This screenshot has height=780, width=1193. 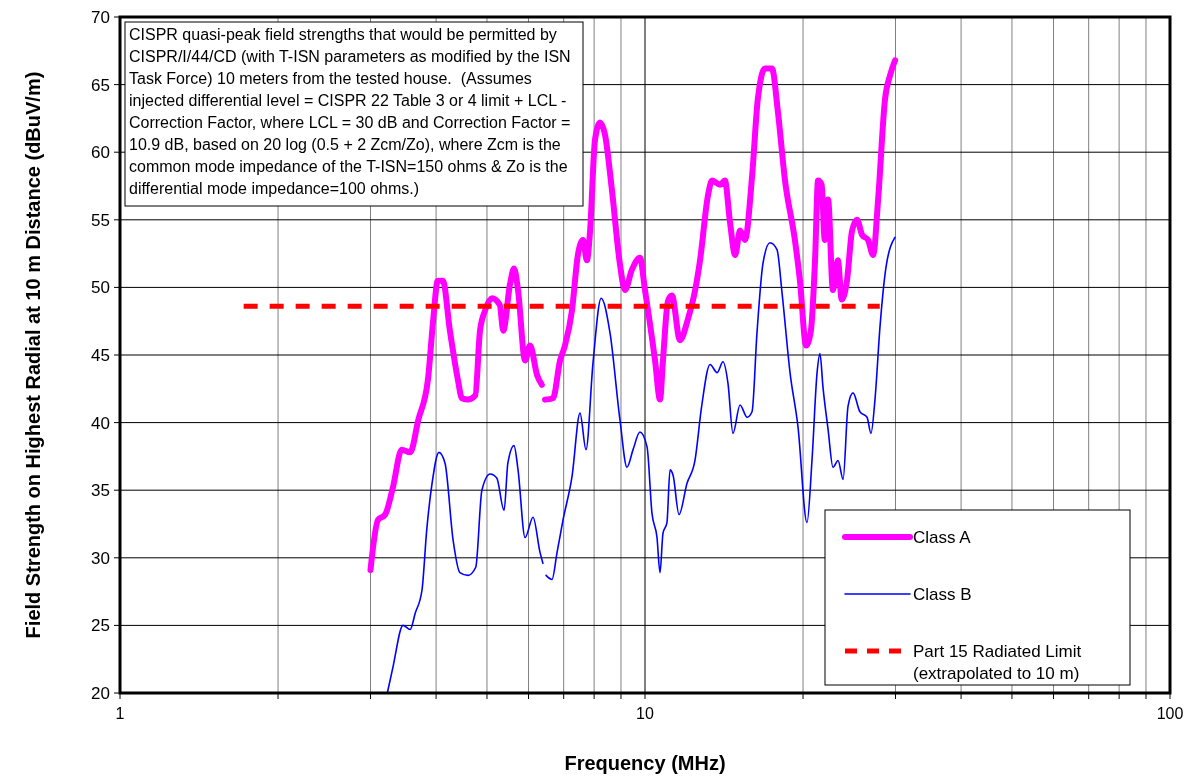 What do you see at coordinates (100, 355) in the screenshot?
I see `y-tick-label: 45` at bounding box center [100, 355].